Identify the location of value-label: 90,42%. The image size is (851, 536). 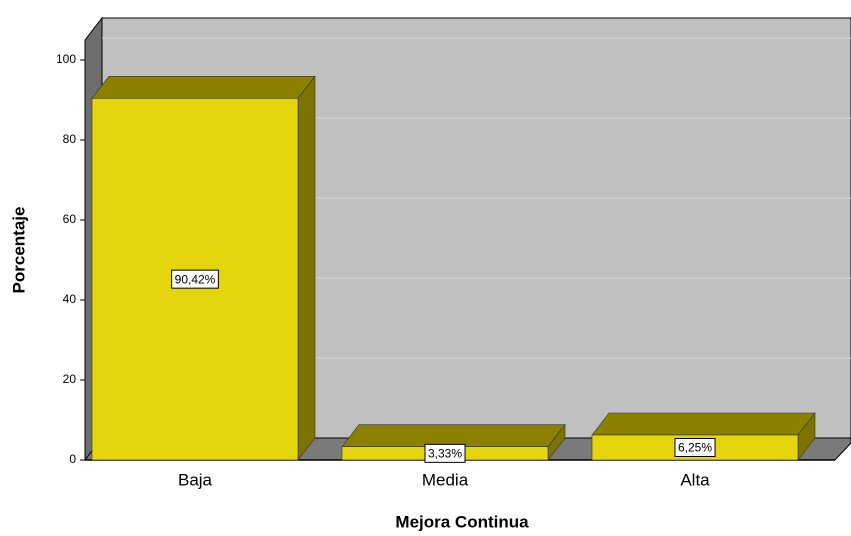
(195, 279).